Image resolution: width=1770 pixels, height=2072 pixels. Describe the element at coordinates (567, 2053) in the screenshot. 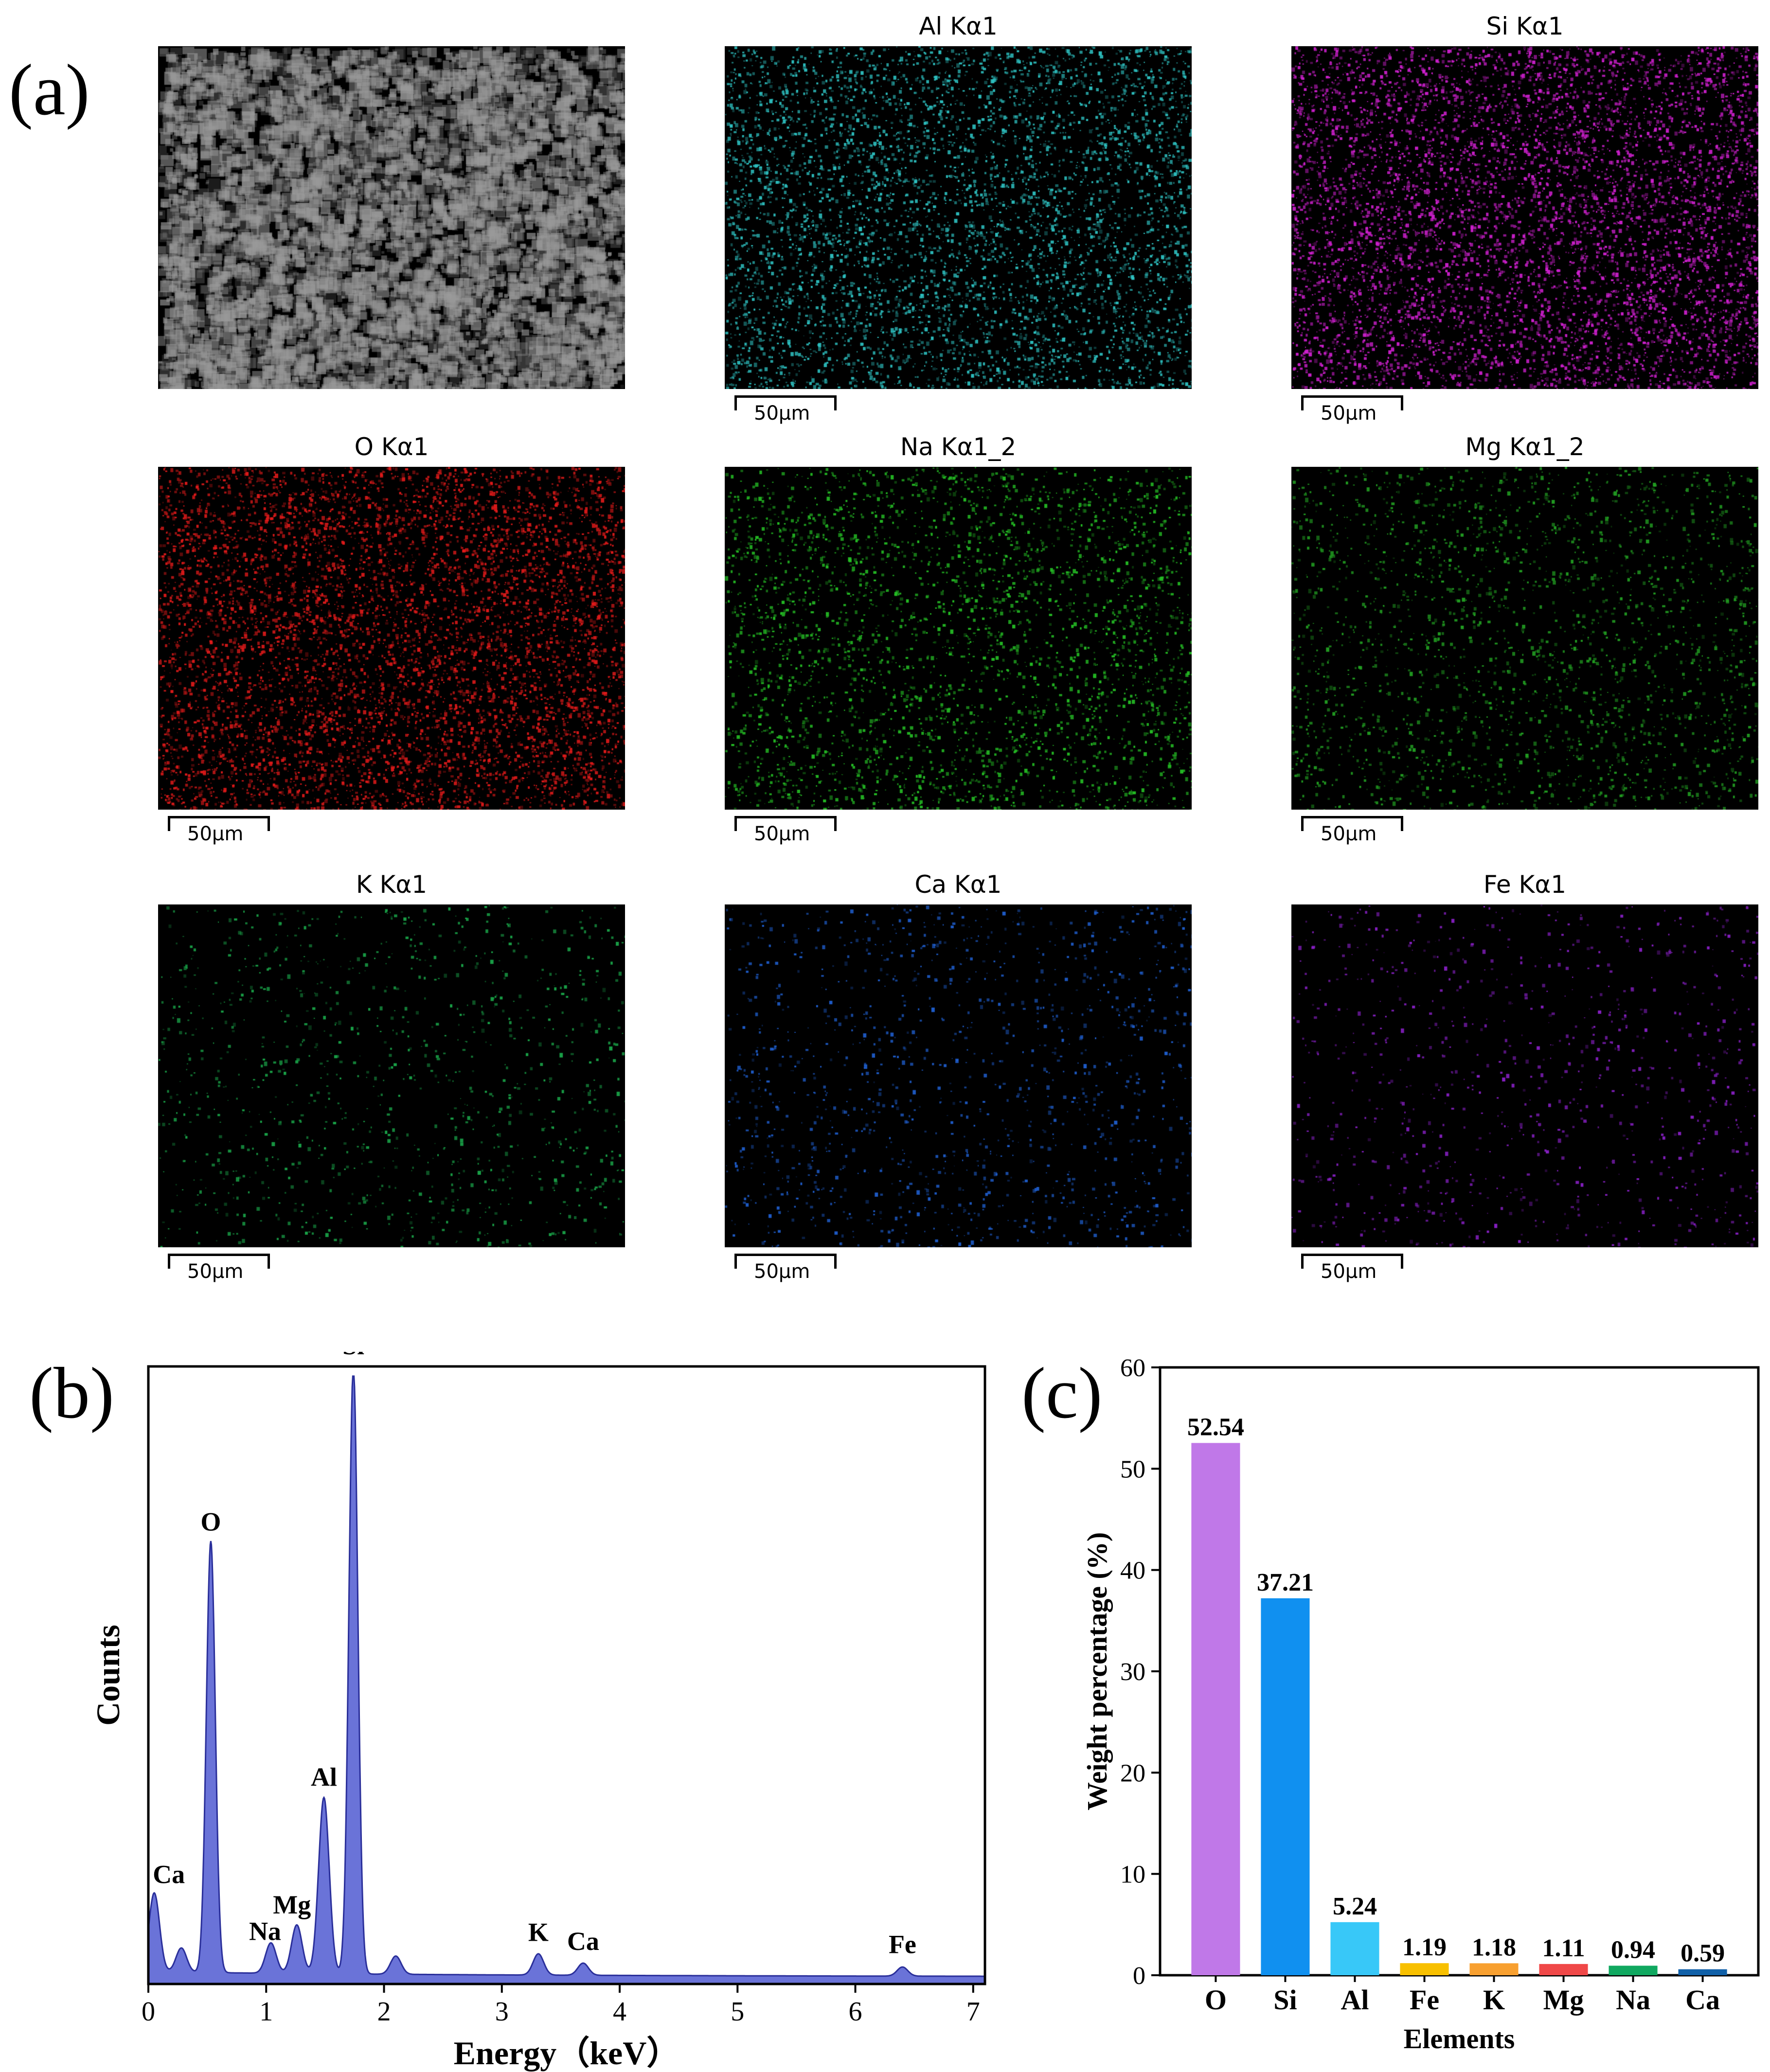

I see `x-axis-label: Energy（keV）` at that location.